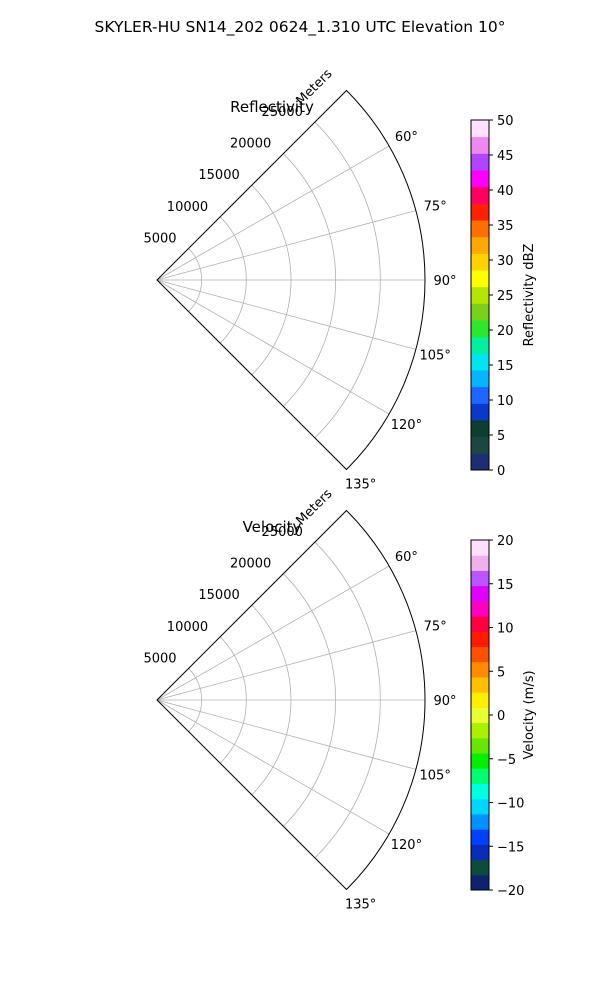 This screenshot has width=600, height=1000. Describe the element at coordinates (406, 845) in the screenshot. I see `angle-tick-label: 120°` at that location.